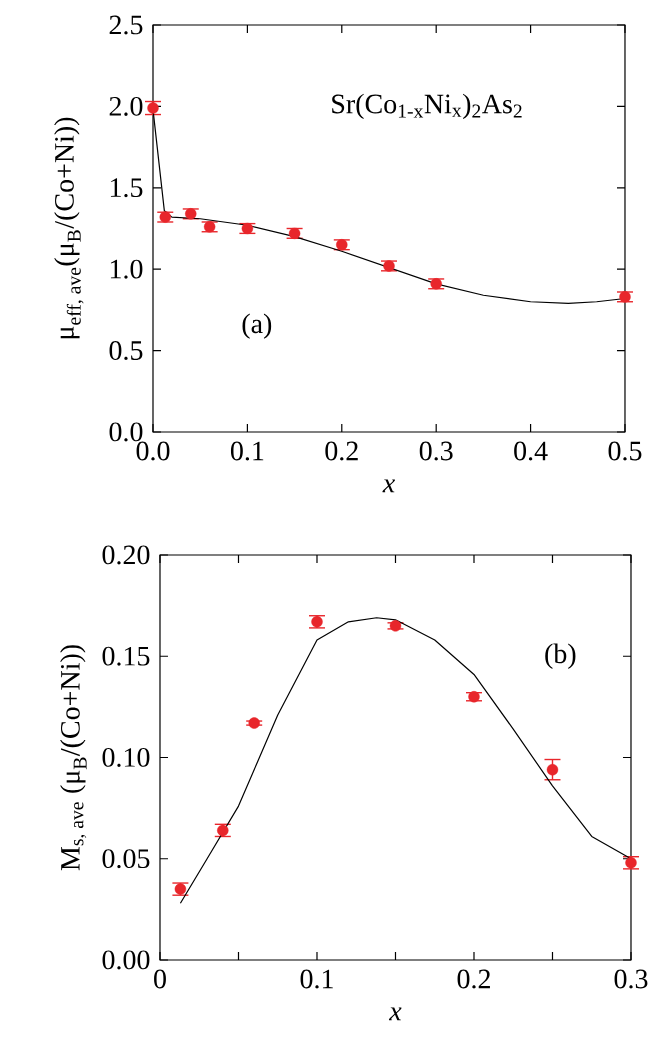 The image size is (650, 1055). What do you see at coordinates (531, 451) in the screenshot?
I see `x-tick-label: 0.4` at bounding box center [531, 451].